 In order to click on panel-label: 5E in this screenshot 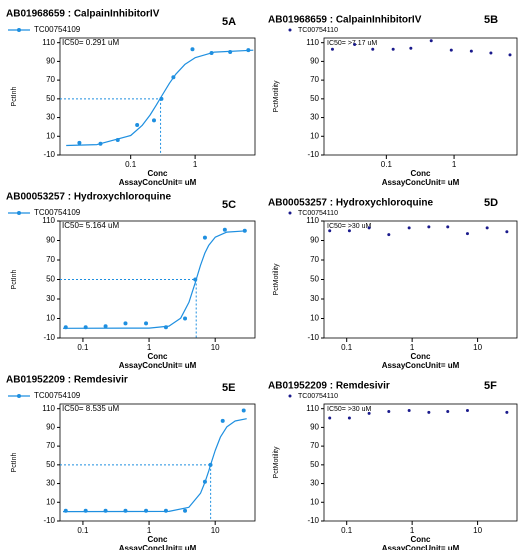, I will do `click(228, 388)`.